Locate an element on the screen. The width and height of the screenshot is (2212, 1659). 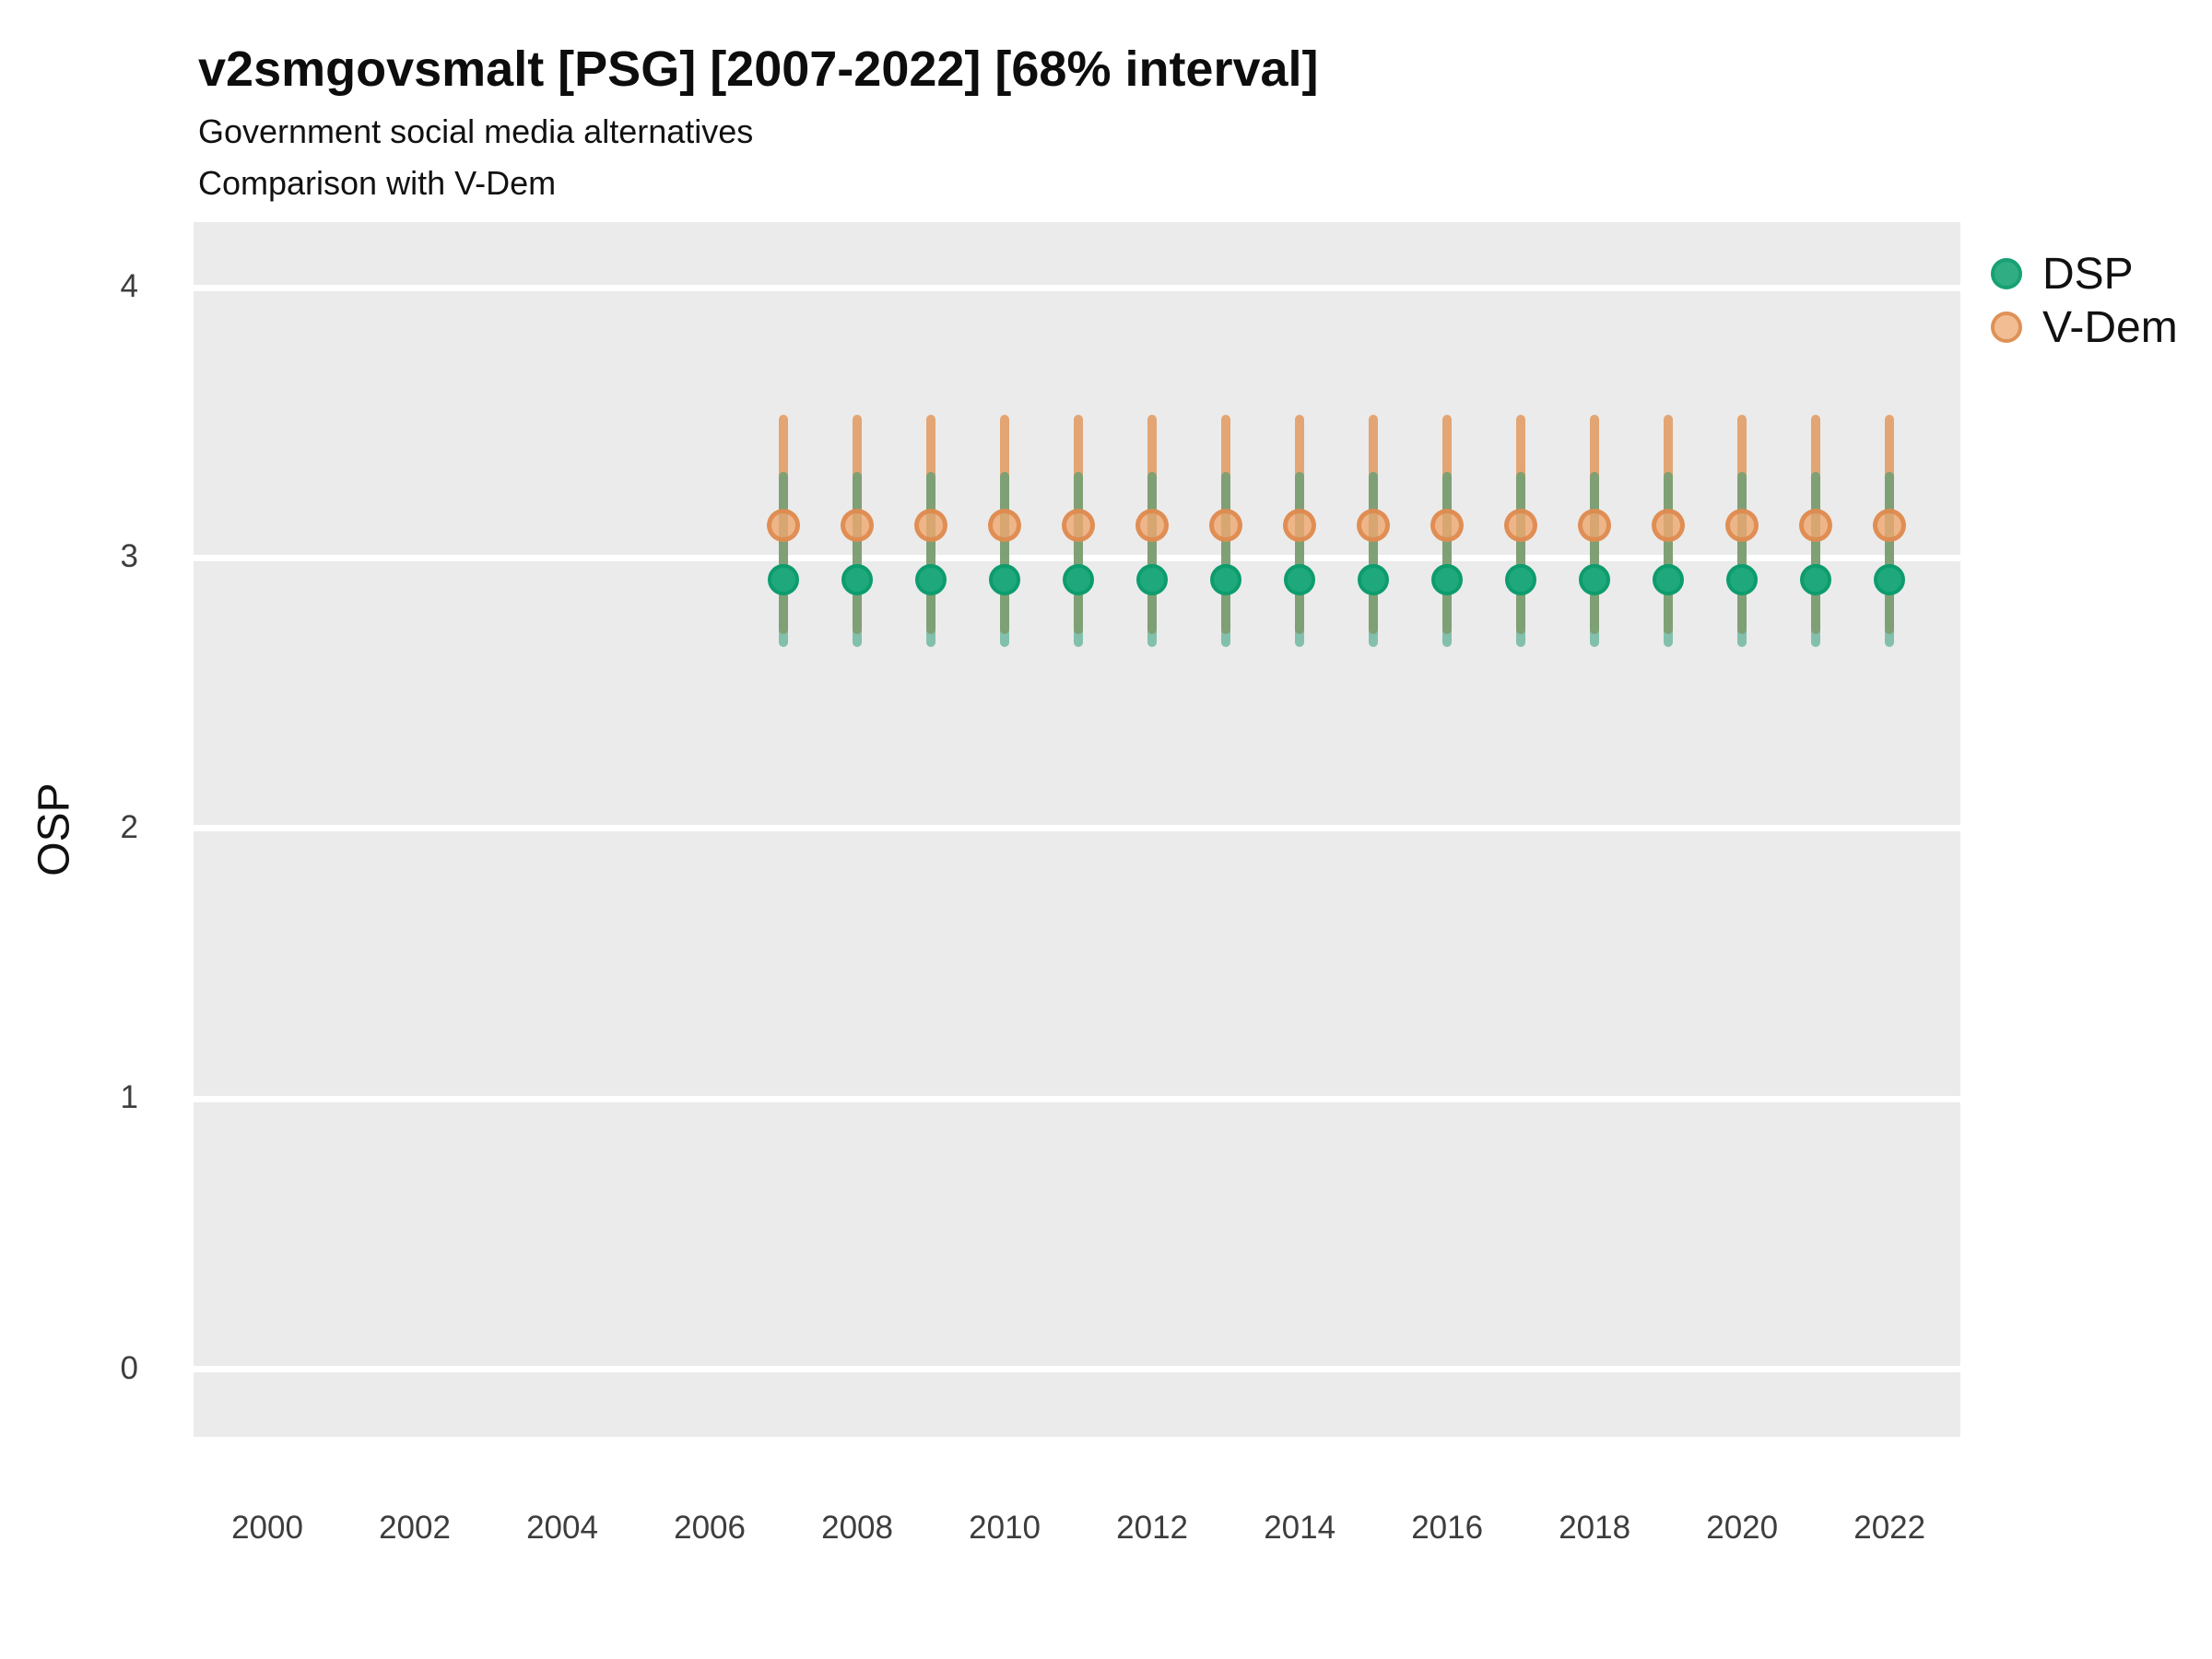
x-tick-label: 2000 is located at coordinates (267, 1528).